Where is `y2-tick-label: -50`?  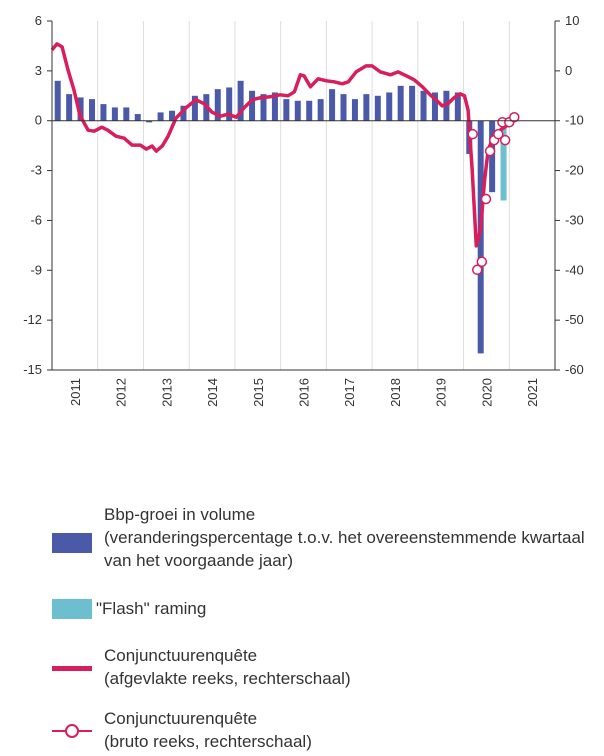 y2-tick-label: -50 is located at coordinates (574, 319).